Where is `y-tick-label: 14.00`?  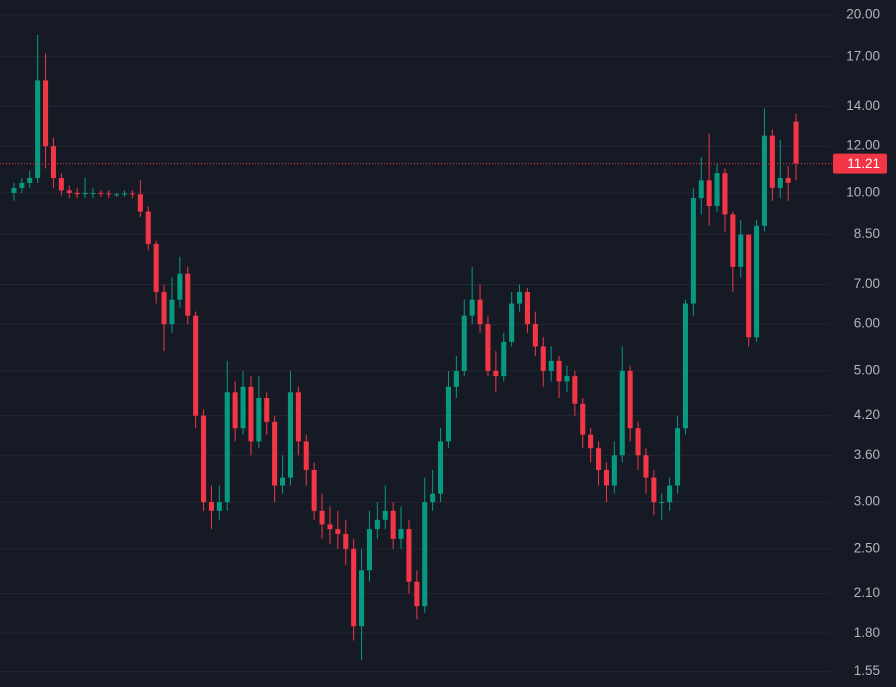 y-tick-label: 14.00 is located at coordinates (863, 105).